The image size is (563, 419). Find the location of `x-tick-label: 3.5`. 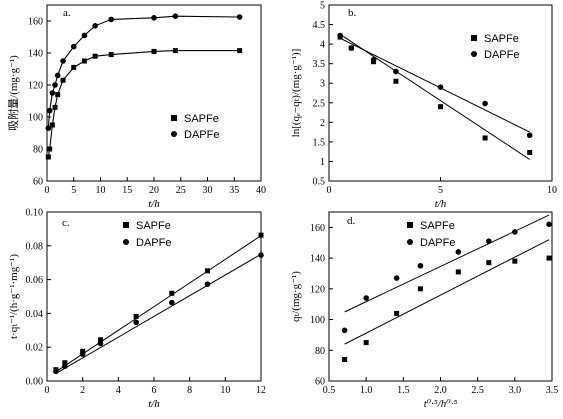

x-tick-label: 3.5 is located at coordinates (552, 390).